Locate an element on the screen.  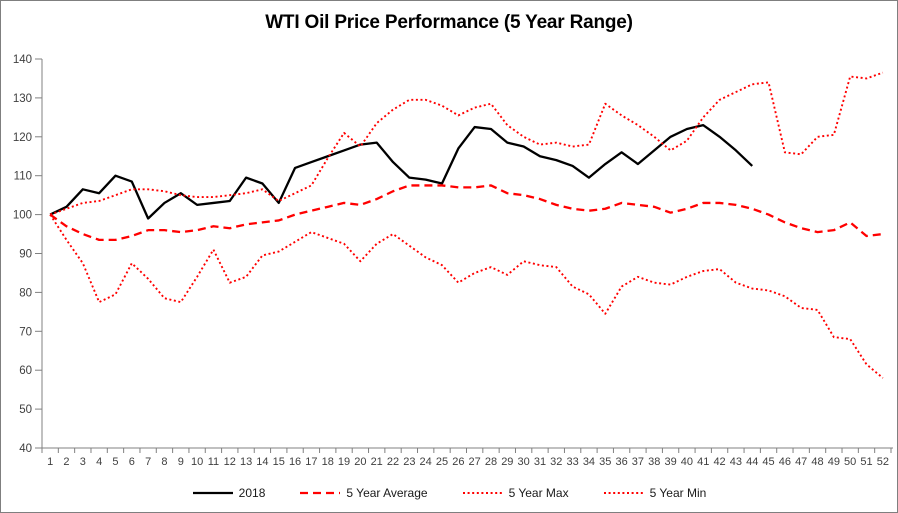
x-tick-label: 32 is located at coordinates (556, 462).